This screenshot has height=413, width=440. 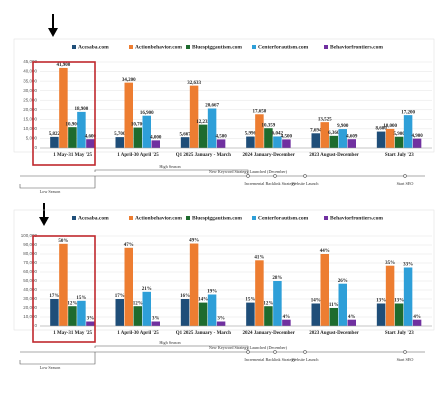 What do you see at coordinates (390, 126) in the screenshot?
I see `data-label: 10,000` at bounding box center [390, 126].